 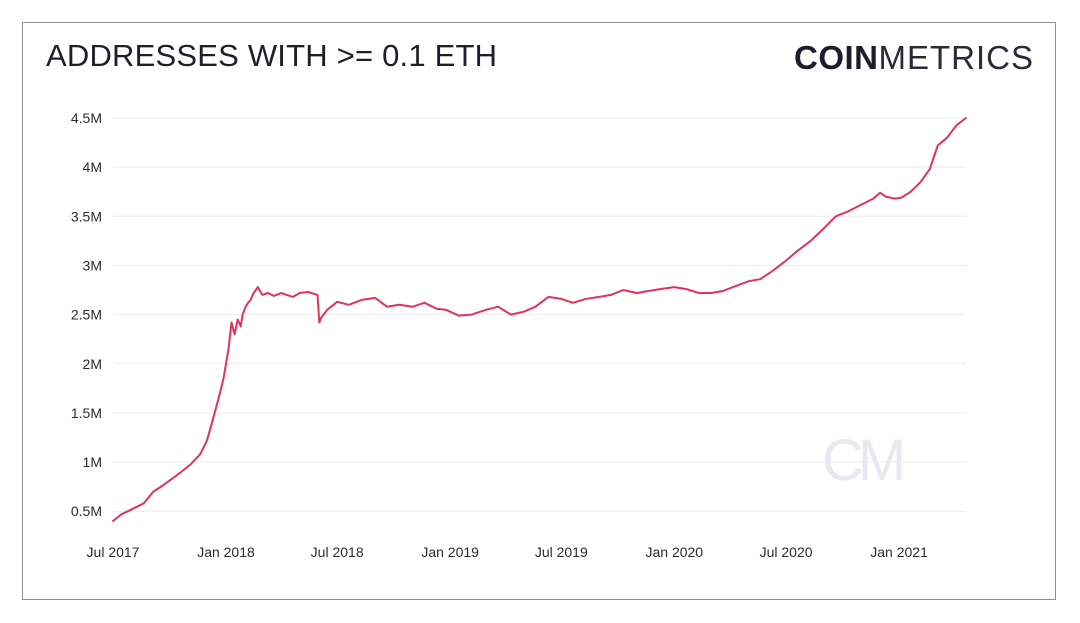 I want to click on logo-light-text: METRICS, so click(x=956, y=57).